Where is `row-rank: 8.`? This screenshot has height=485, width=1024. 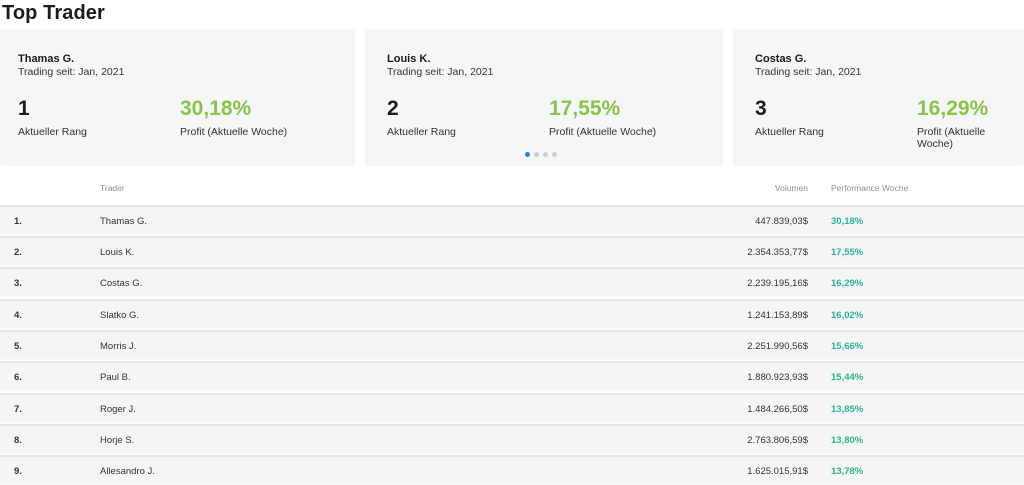 row-rank: 8. is located at coordinates (18, 440).